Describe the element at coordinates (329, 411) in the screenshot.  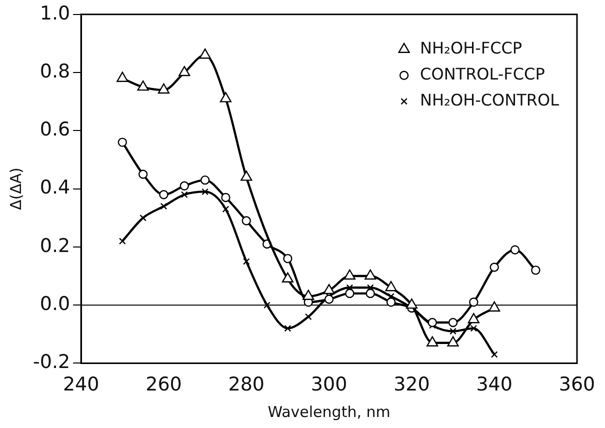
I see `x-axis-title: Wavelength, nm` at that location.